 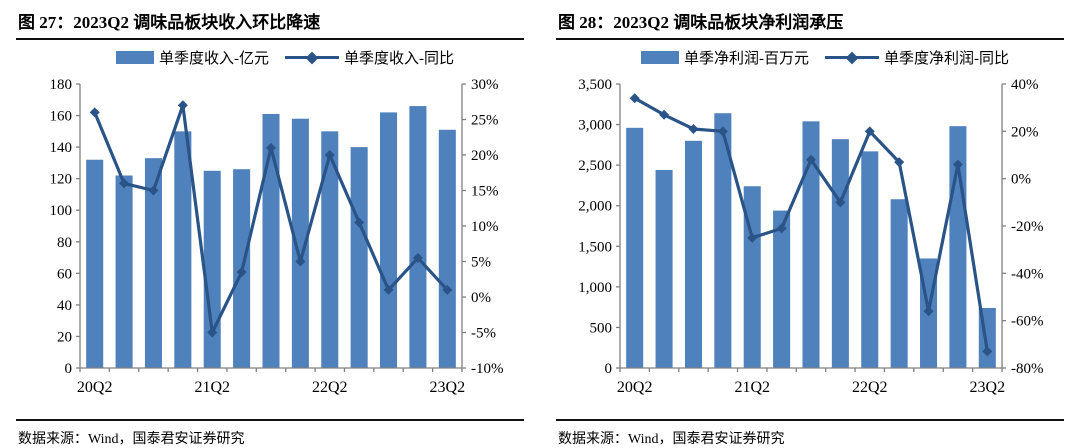 What do you see at coordinates (1025, 85) in the screenshot?
I see `right-axis-tick-label: 40%` at bounding box center [1025, 85].